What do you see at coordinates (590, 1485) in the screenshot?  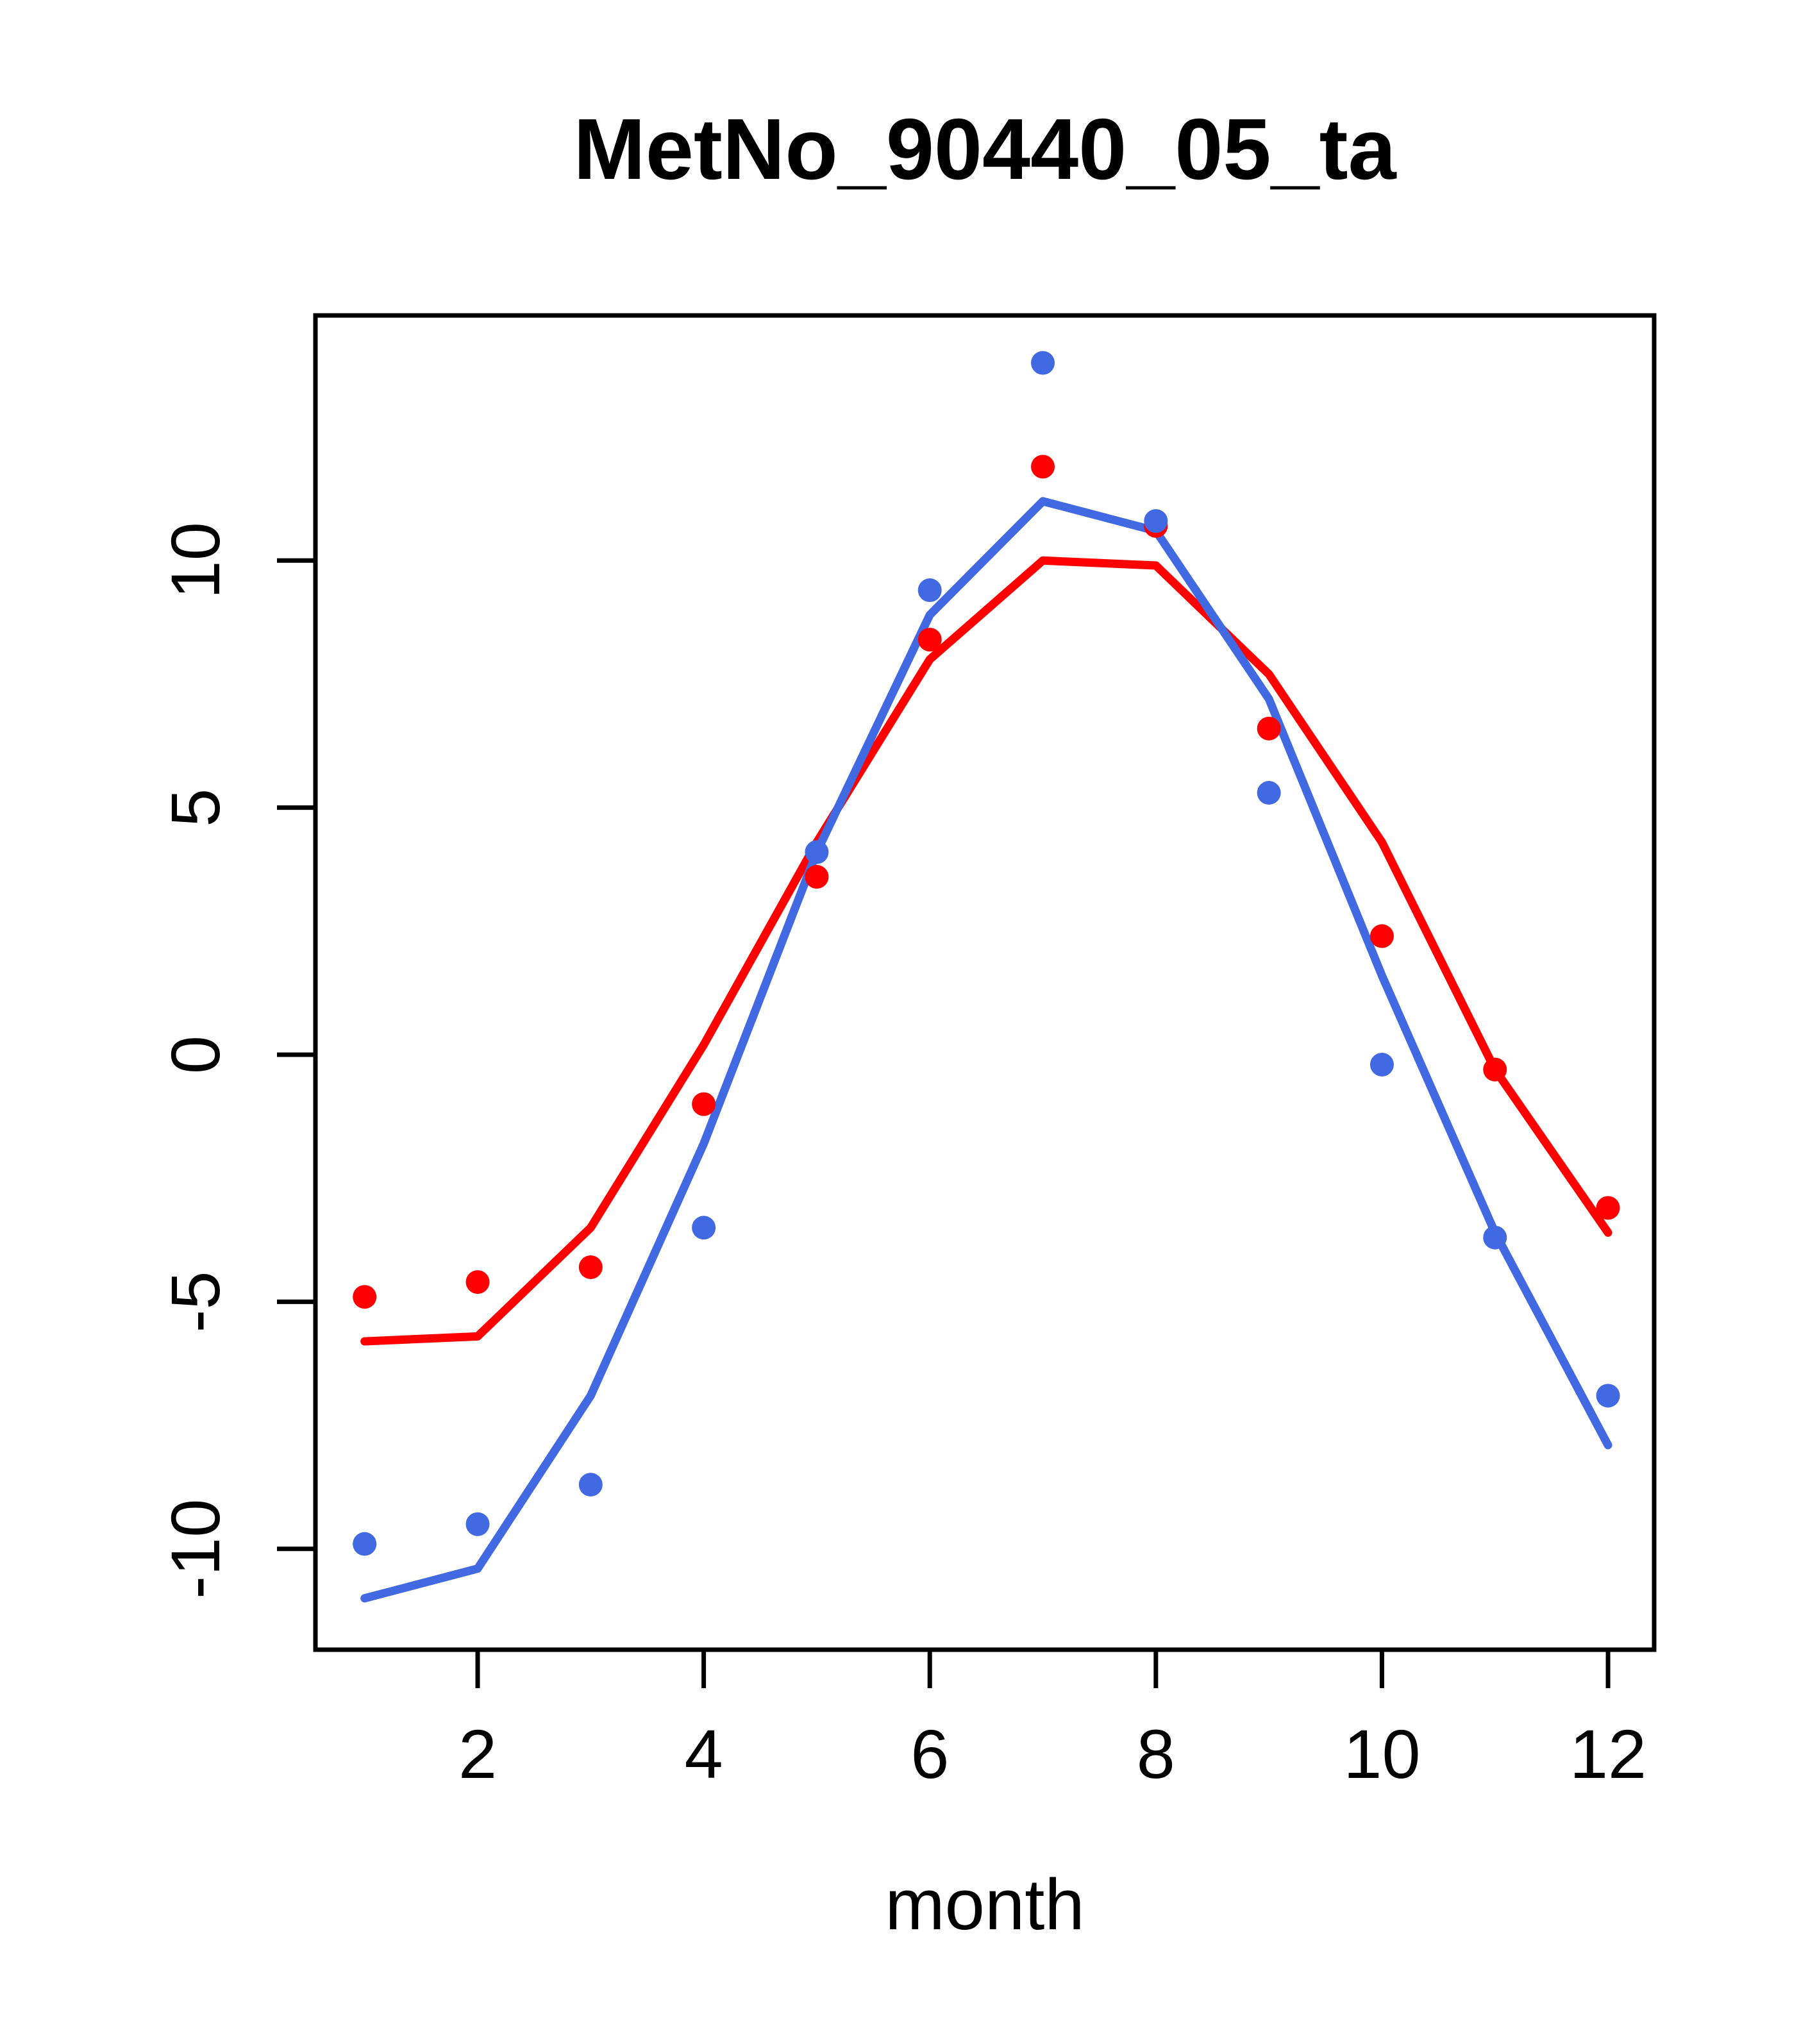 I see `point-blue-points-m3` at bounding box center [590, 1485].